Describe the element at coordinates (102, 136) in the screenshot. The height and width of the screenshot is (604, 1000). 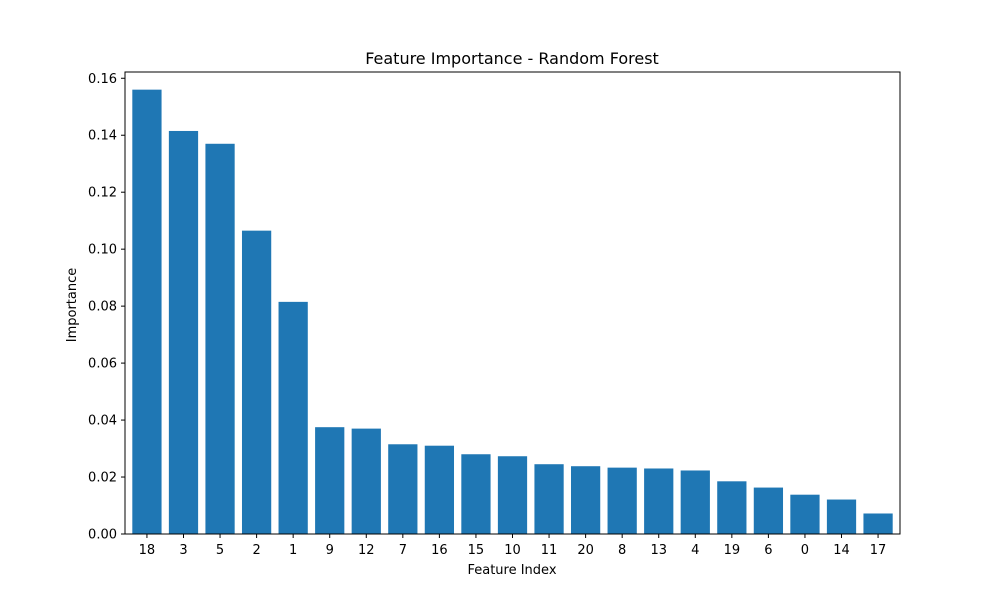
I see `y-tick-label: 0.14` at that location.